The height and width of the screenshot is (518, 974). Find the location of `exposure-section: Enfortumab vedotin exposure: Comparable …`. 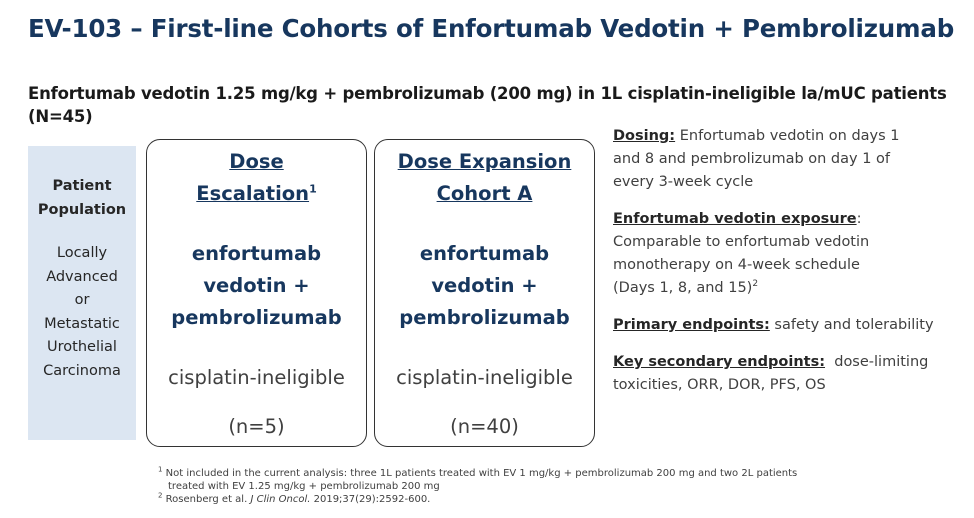

exposure-section: Enfortumab vedotin exposure: Comparable … is located at coordinates (741, 253).